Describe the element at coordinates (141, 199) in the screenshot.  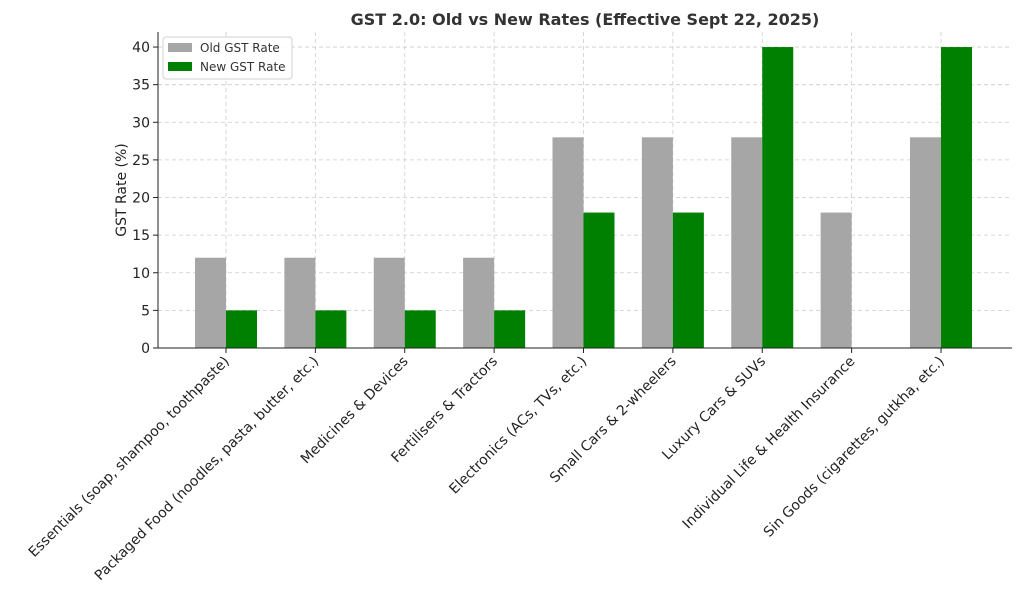
I see `y-tick-label: 20` at that location.